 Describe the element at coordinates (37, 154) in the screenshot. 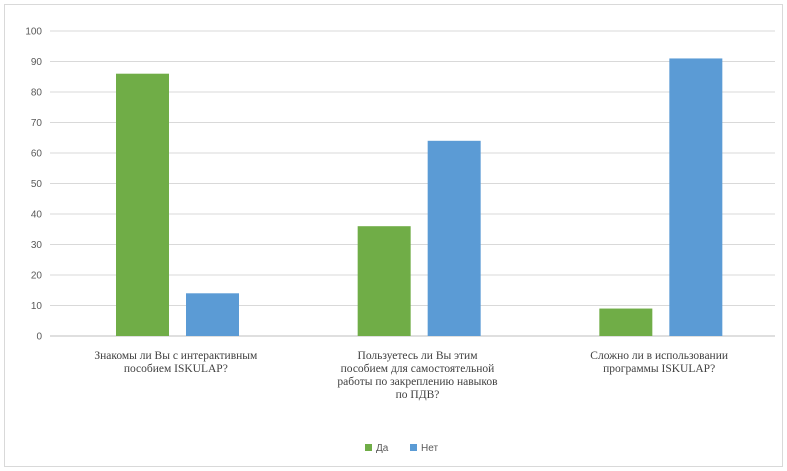

I see `y-tick-label: 60` at that location.